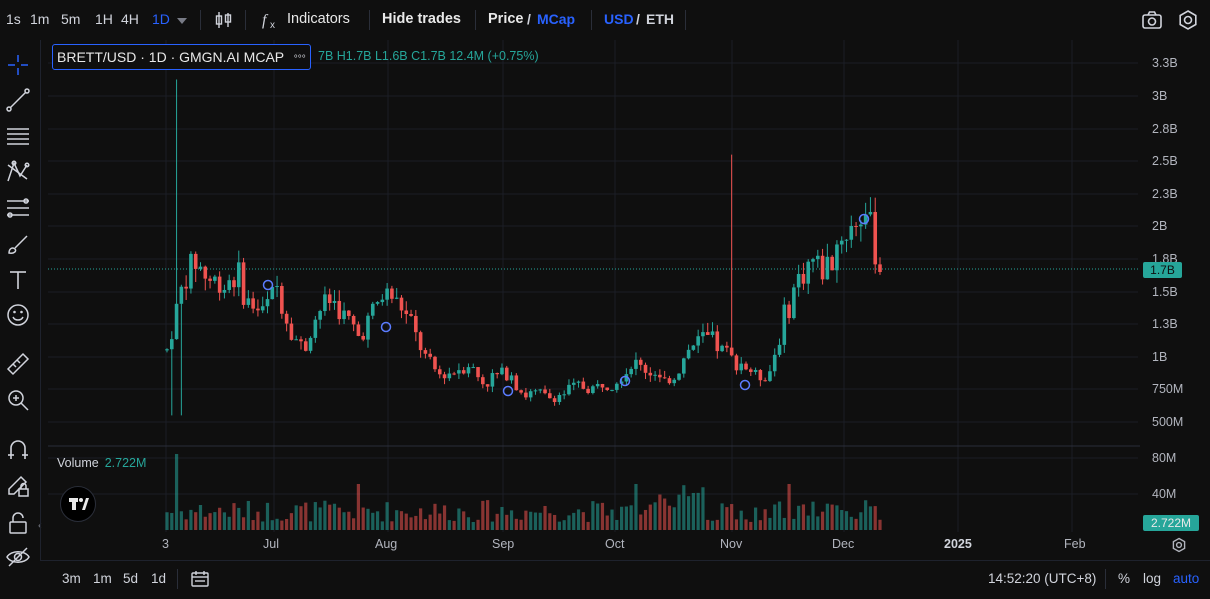  Describe the element at coordinates (161, 19) in the screenshot. I see `interval-1d: 1D` at that location.